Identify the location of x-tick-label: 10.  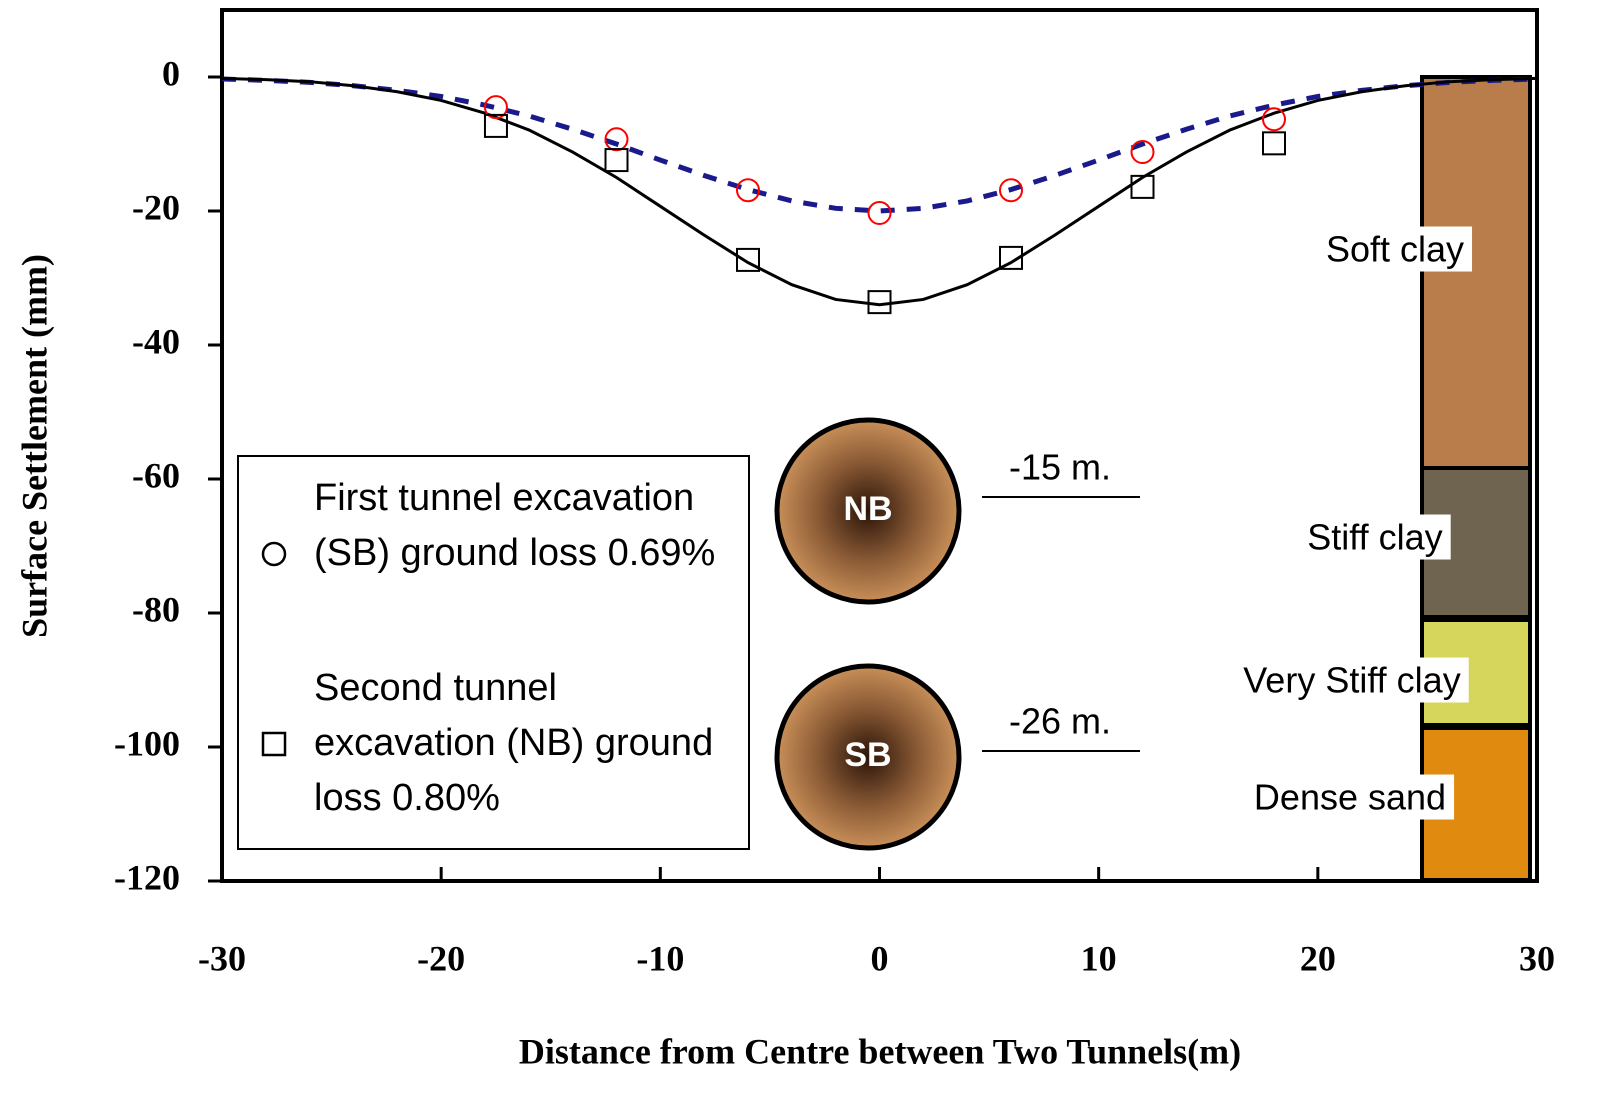
(1099, 958).